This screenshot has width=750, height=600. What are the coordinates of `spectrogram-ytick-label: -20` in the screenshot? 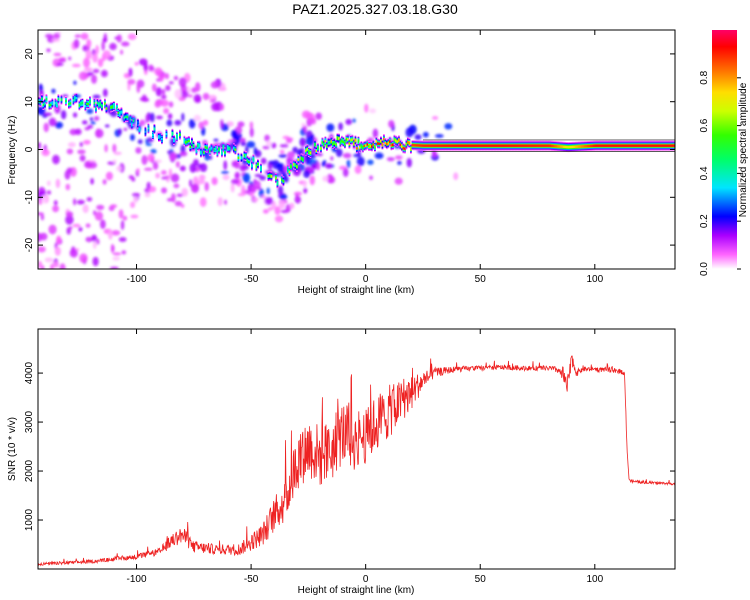 It's located at (29, 244).